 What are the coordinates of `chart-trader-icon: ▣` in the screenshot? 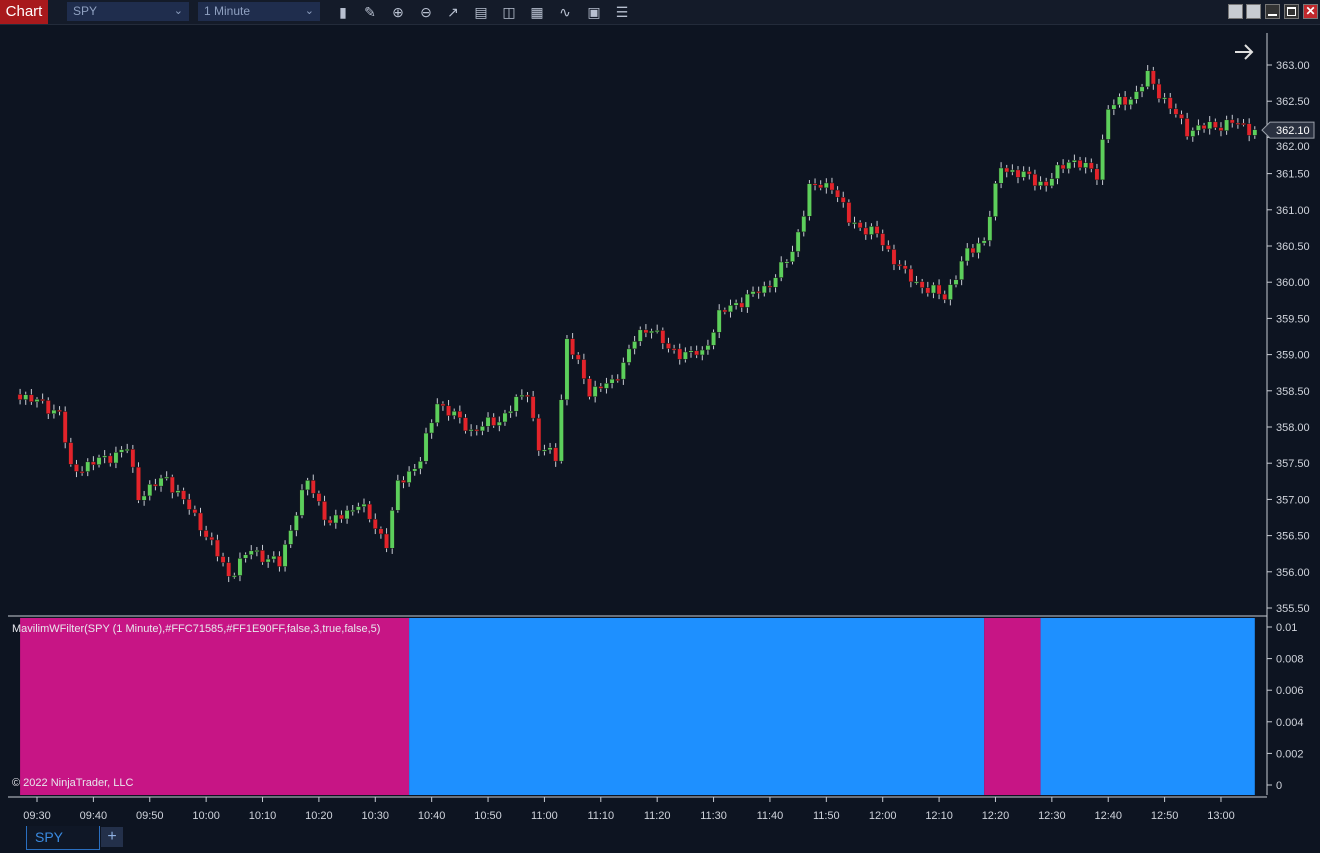 It's located at (594, 12).